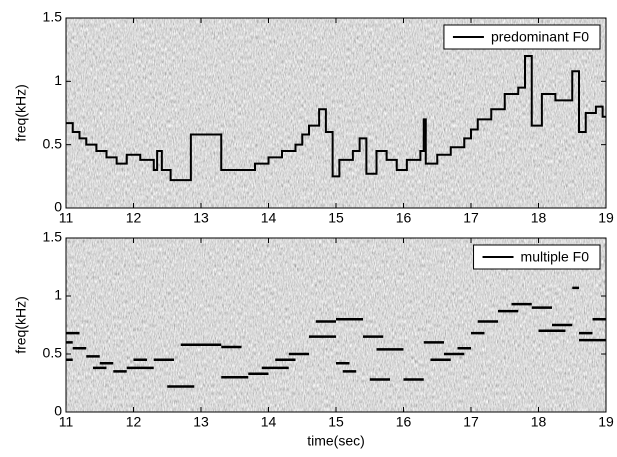  I want to click on legend-label: predominant F0, so click(540, 37).